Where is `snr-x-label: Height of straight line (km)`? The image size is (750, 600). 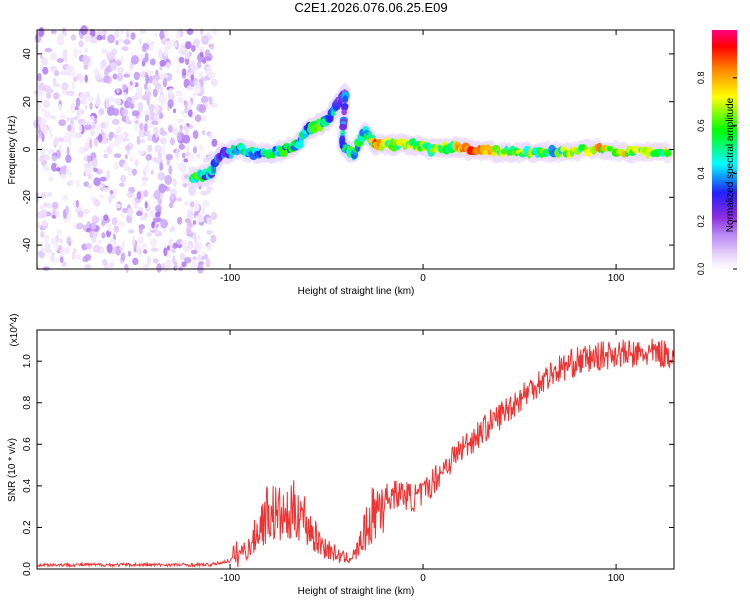 snr-x-label: Height of straight line (km) is located at coordinates (356, 591).